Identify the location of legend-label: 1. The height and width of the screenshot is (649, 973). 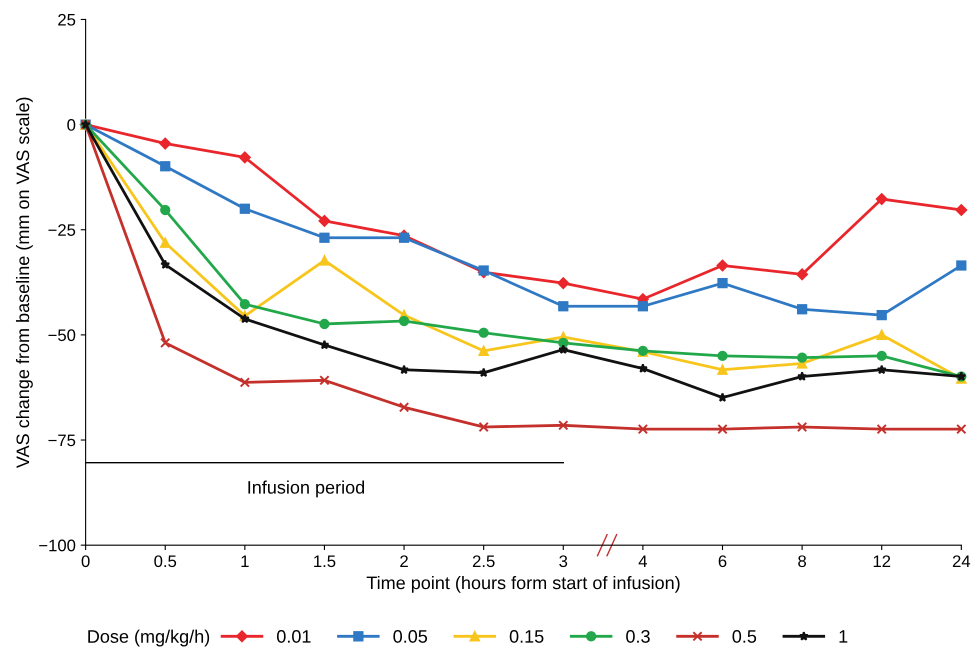
(844, 636).